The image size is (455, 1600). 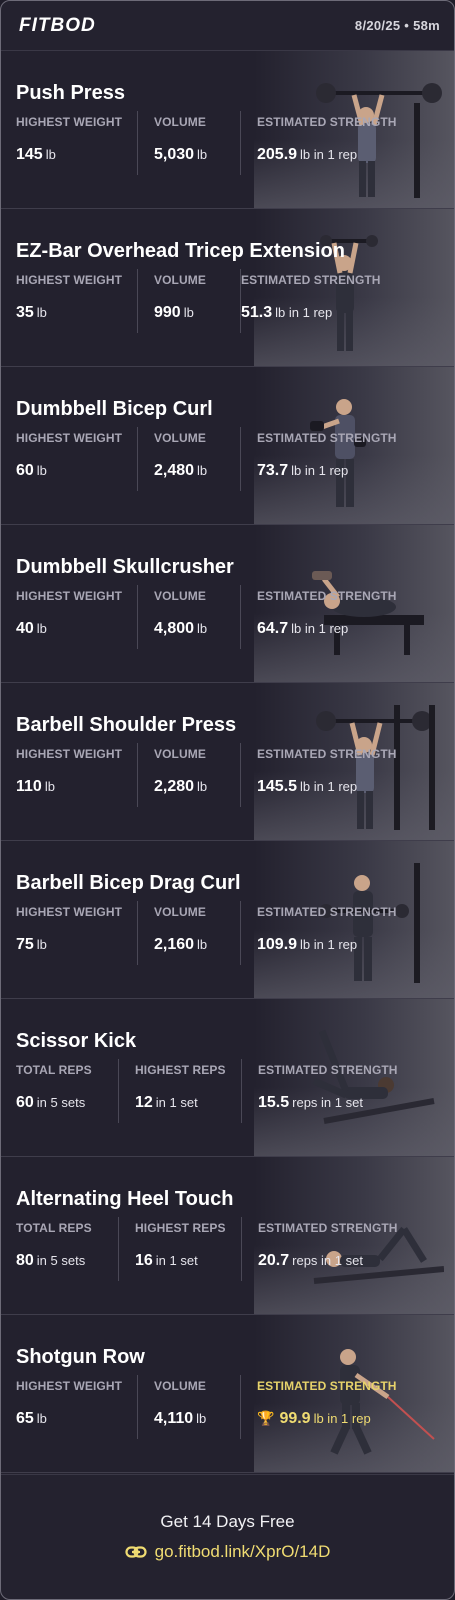 I want to click on stat-estimated-strength: ESTIMATED STRENGTH 🏆 99.9 lb in 1 rep, so click(x=327, y=1409).